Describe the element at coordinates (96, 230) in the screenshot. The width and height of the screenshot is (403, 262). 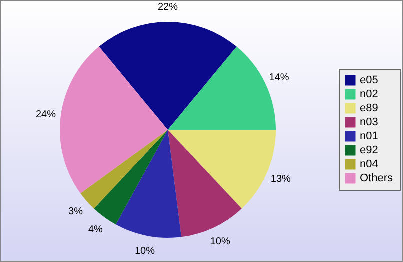
I see `data-label: 4%` at that location.